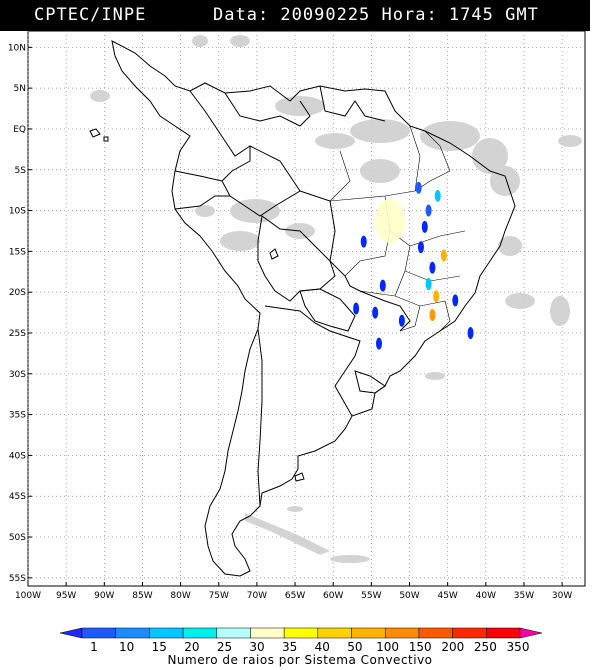  What do you see at coordinates (453, 647) in the screenshot?
I see `colorbar-label: 200` at bounding box center [453, 647].